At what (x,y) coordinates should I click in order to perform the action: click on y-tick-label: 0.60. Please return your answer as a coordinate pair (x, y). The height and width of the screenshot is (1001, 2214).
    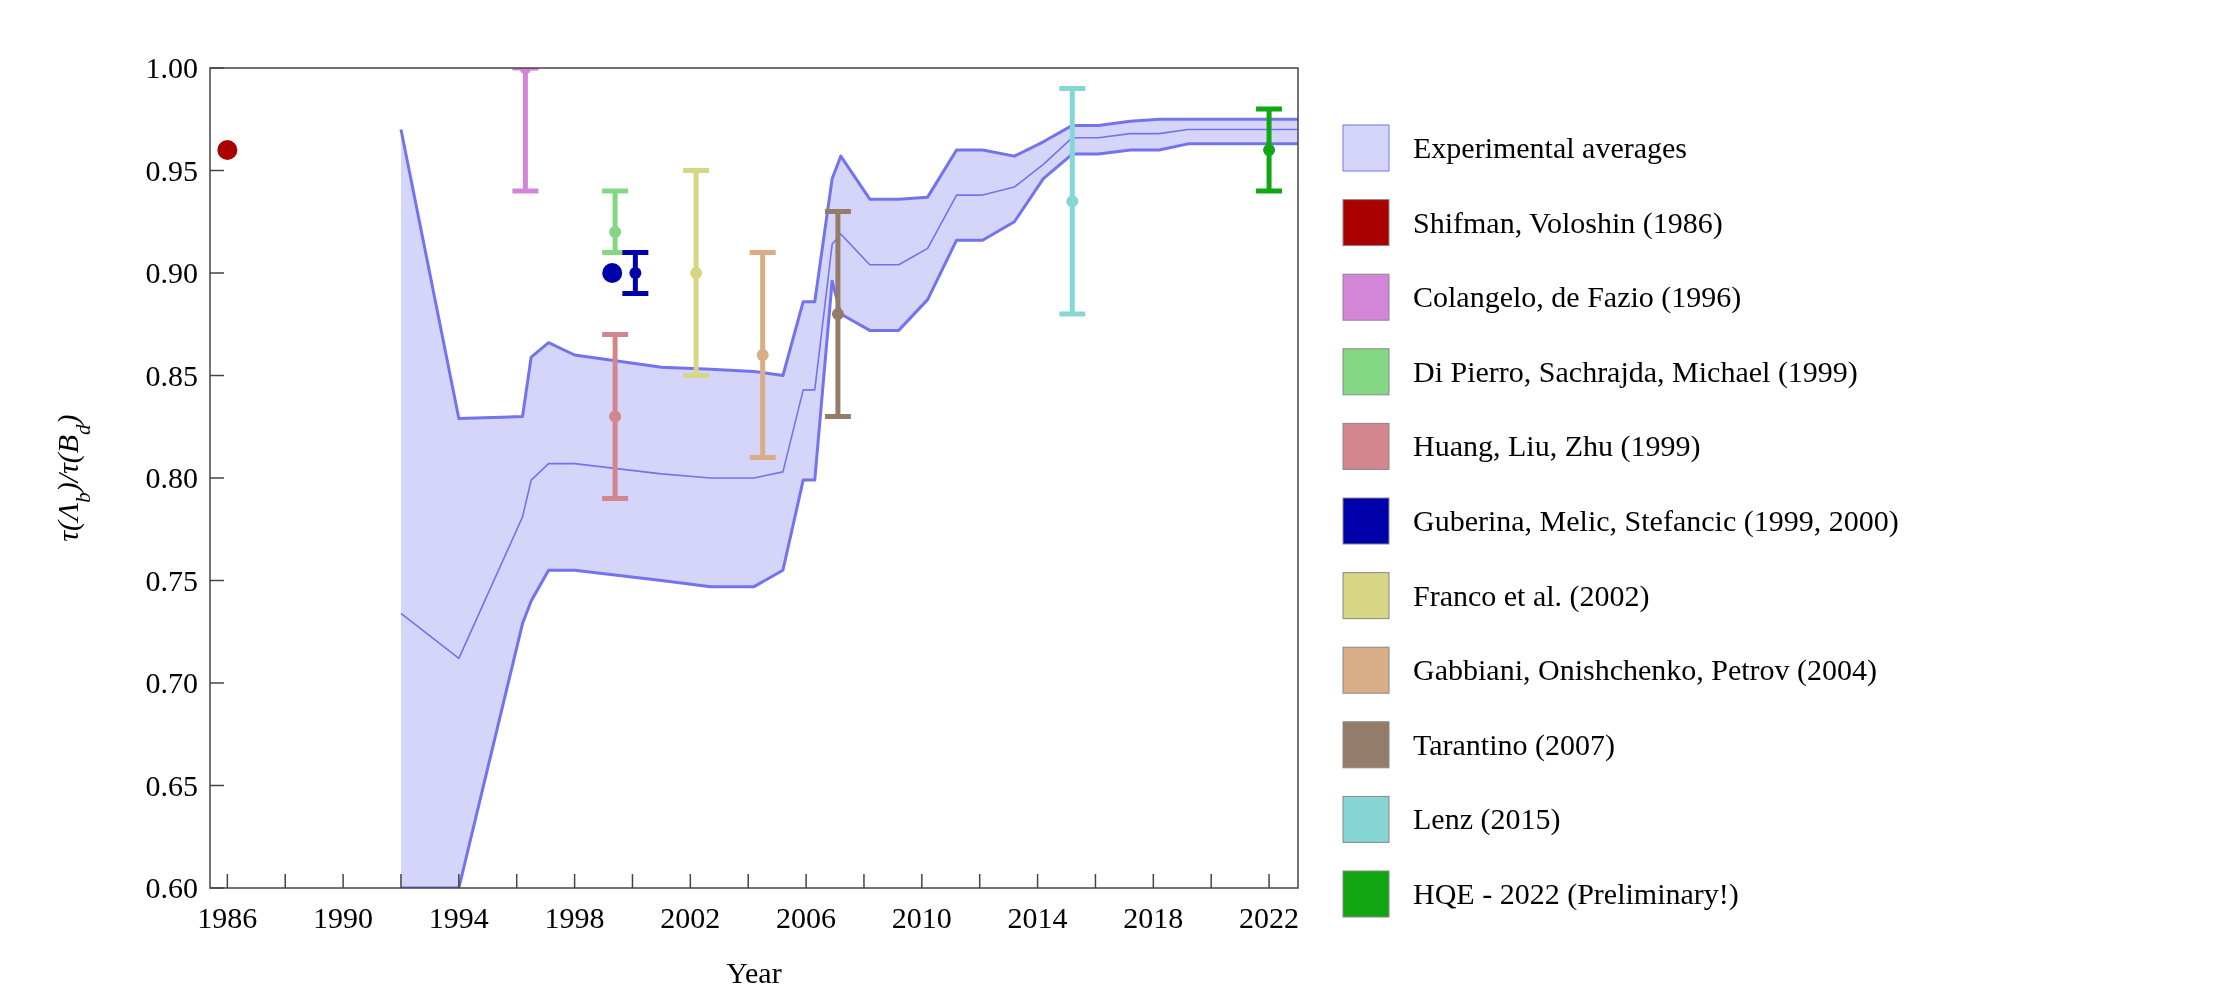
    Looking at the image, I should click on (171, 887).